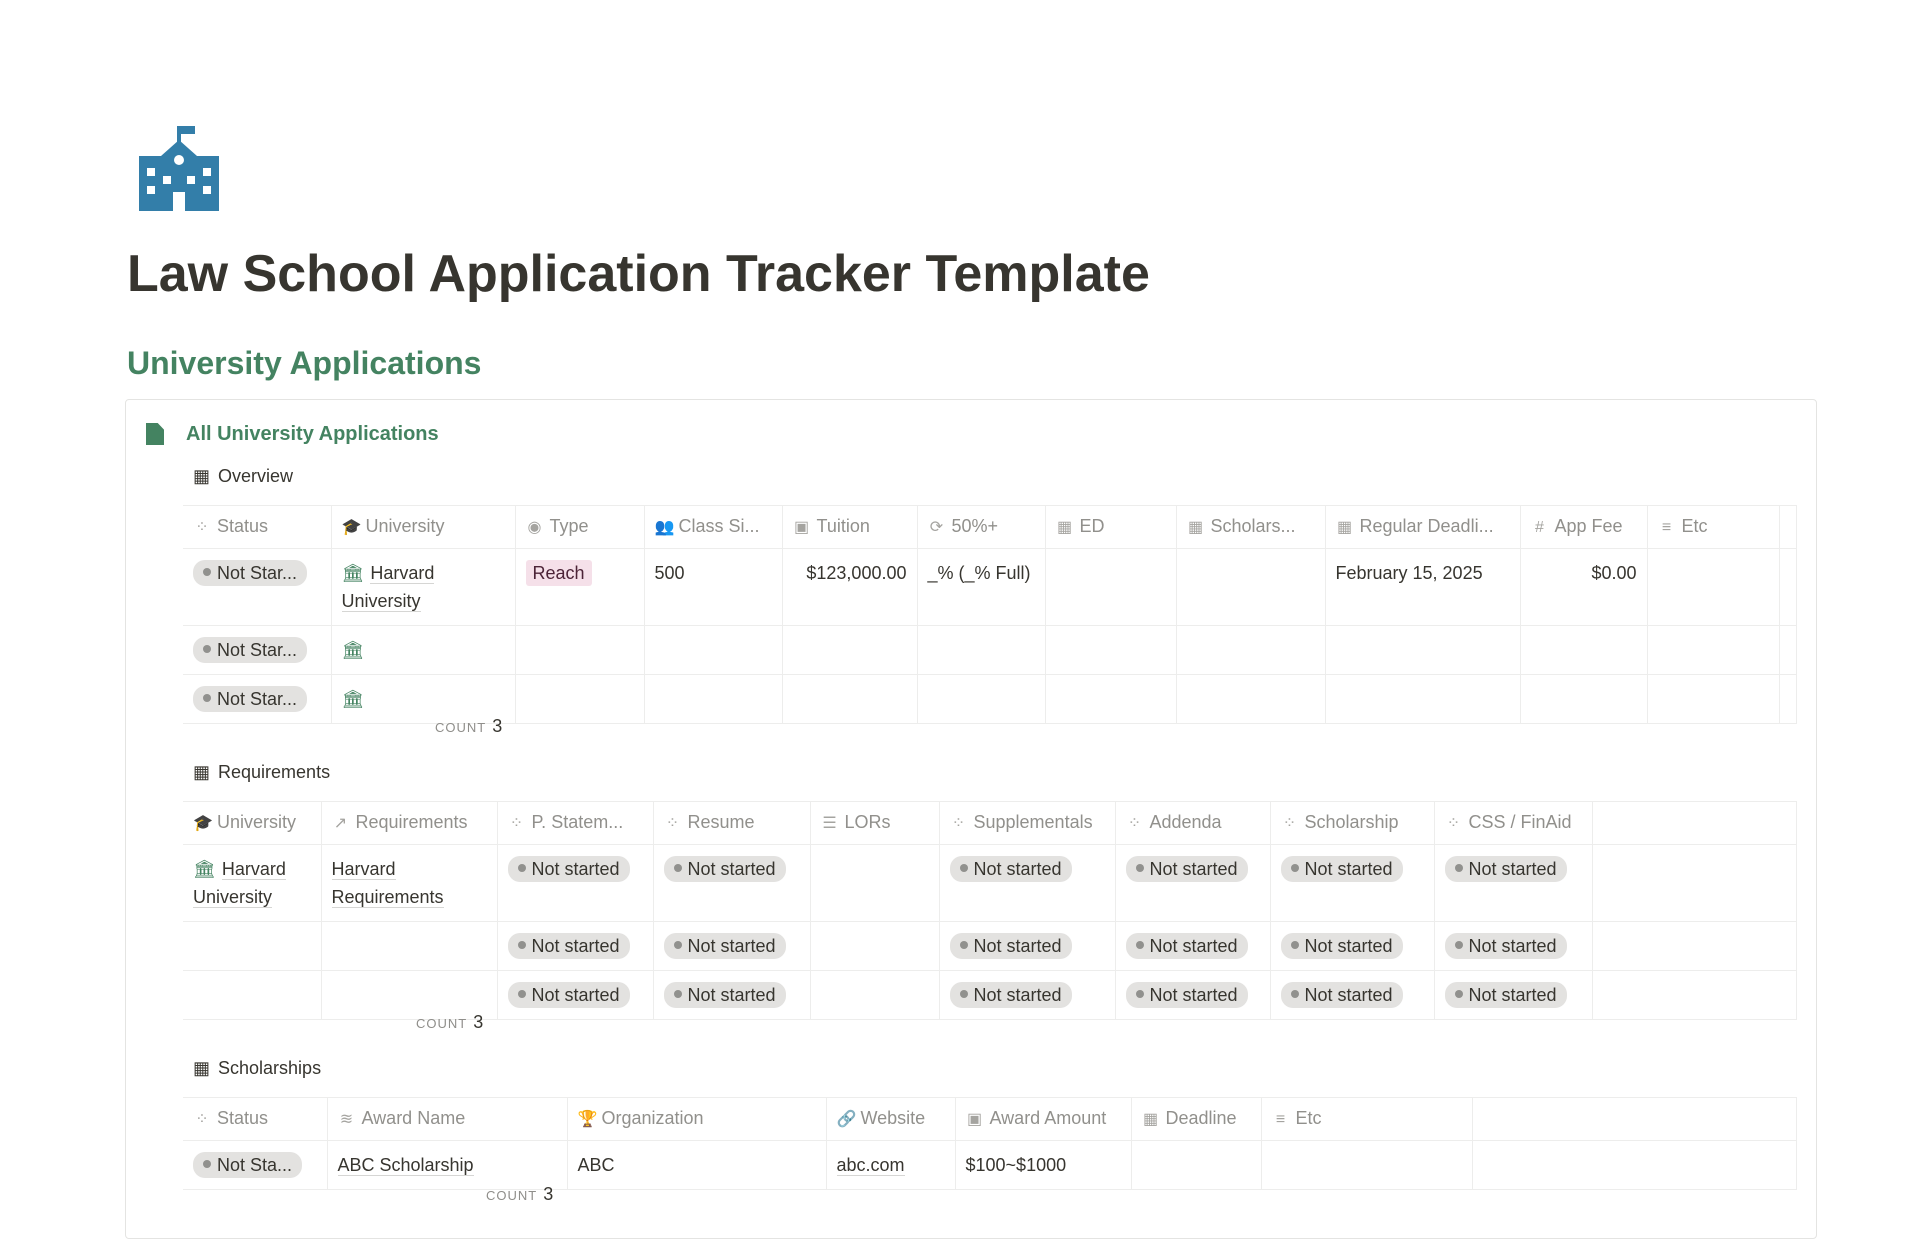 The height and width of the screenshot is (1239, 1920). I want to click on cell-p_statement: Not started, so click(575, 995).